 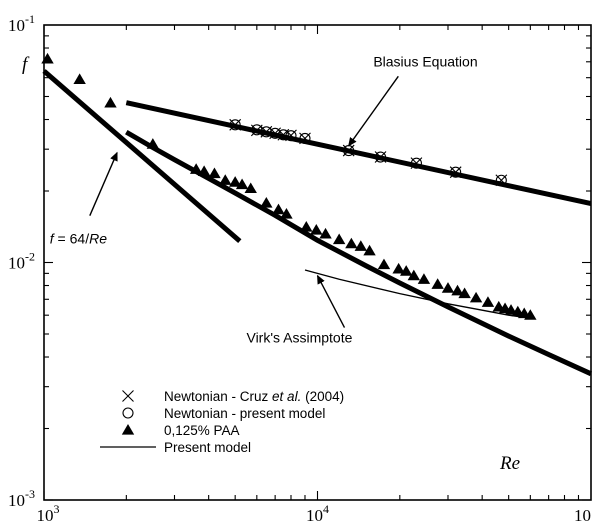 What do you see at coordinates (244, 413) in the screenshot?
I see `legend-label: Newtonian - present model` at bounding box center [244, 413].